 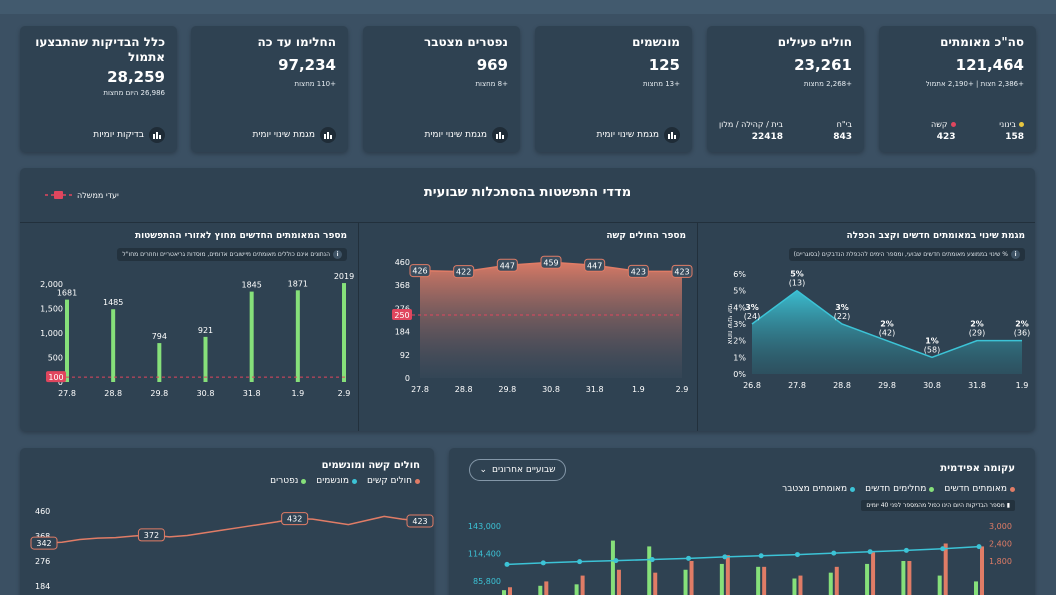 I want to click on data-label: 447, so click(x=594, y=265).